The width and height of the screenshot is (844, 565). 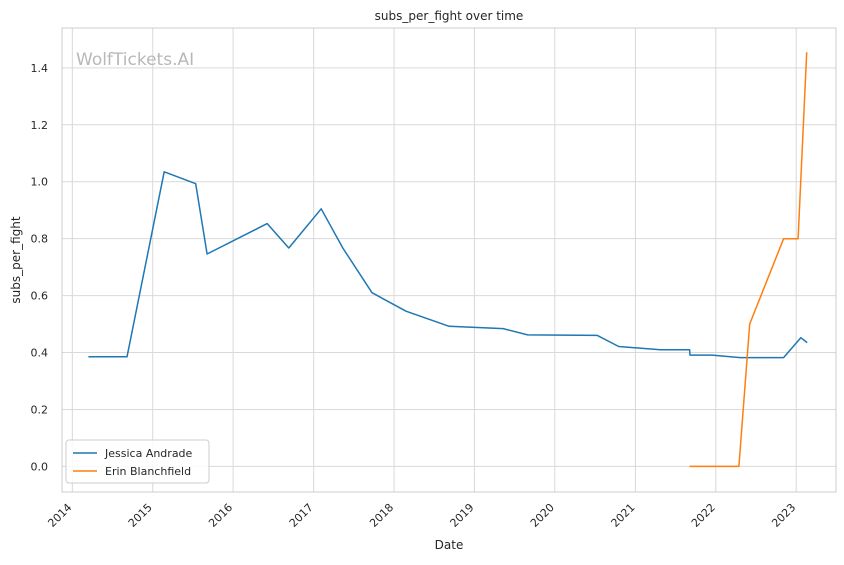 What do you see at coordinates (148, 453) in the screenshot?
I see `legend-label-series-1: Jessica Andrade` at bounding box center [148, 453].